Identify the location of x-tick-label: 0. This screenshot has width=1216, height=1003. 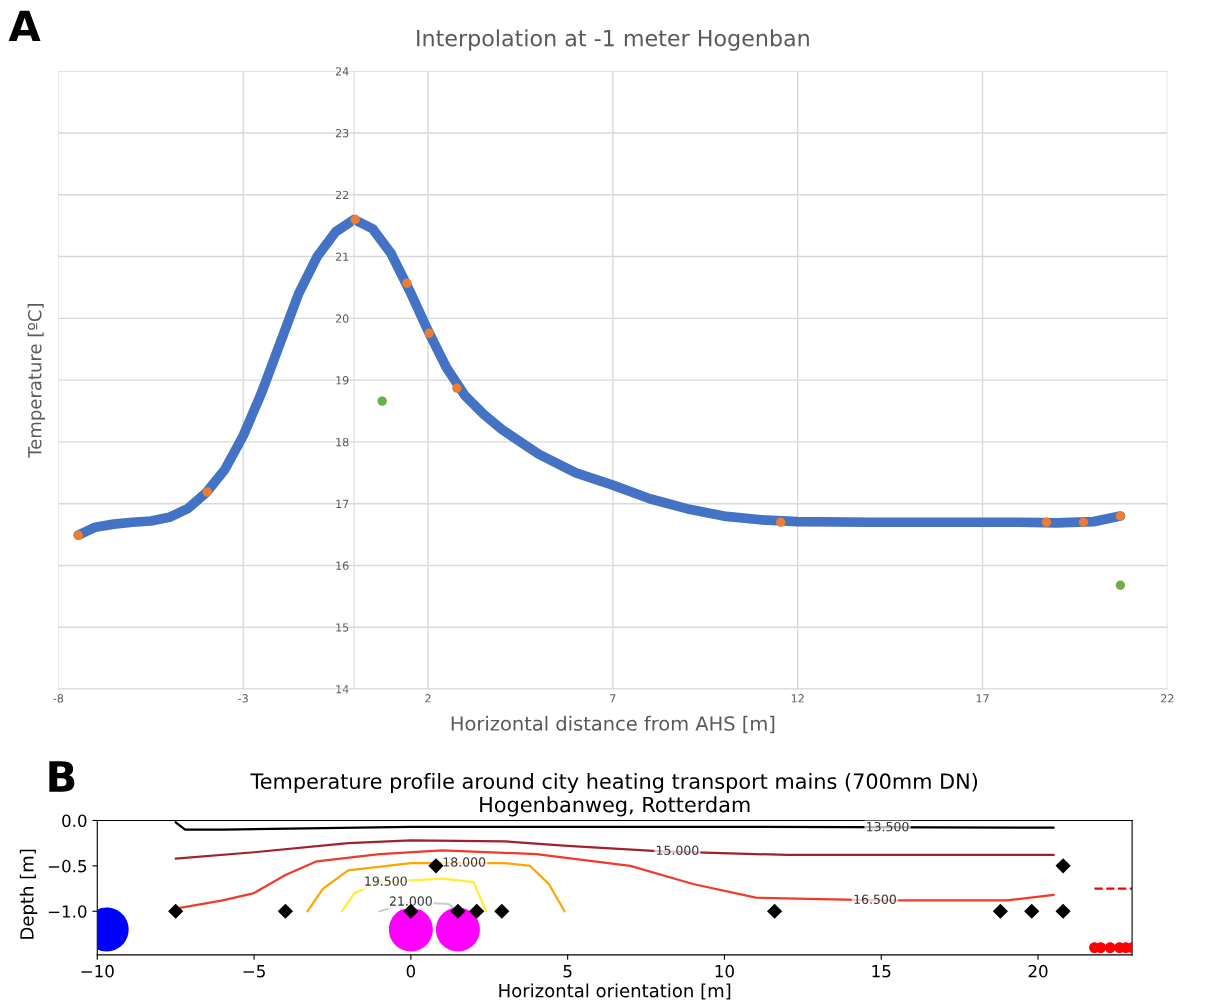
(411, 971).